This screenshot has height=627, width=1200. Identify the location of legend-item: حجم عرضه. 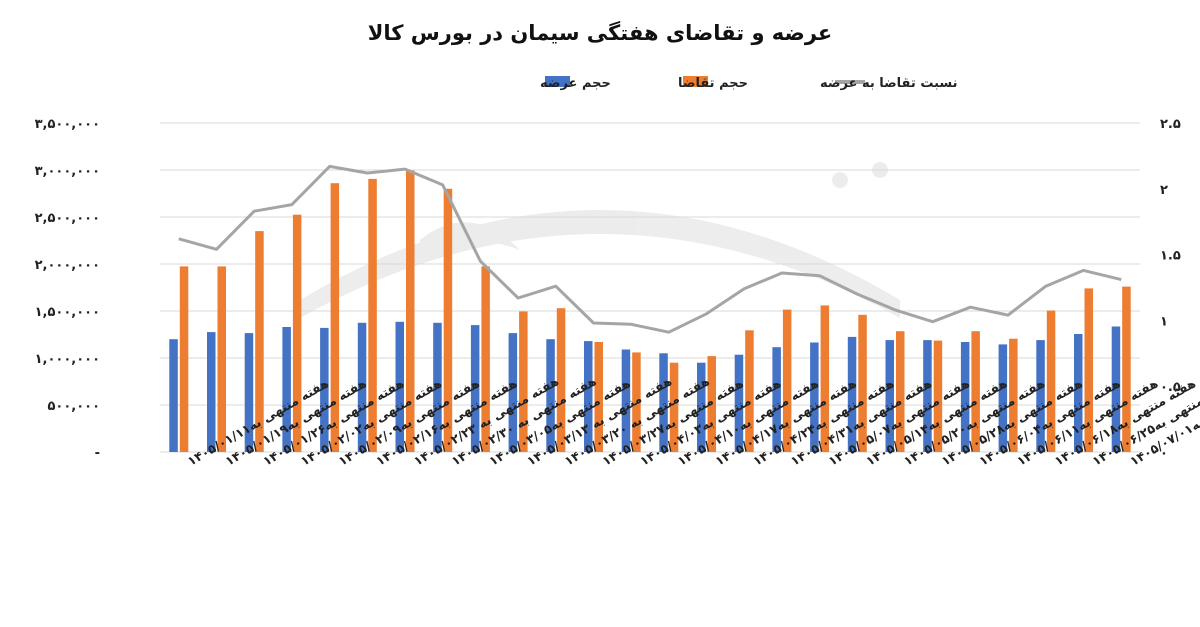
(575, 83).